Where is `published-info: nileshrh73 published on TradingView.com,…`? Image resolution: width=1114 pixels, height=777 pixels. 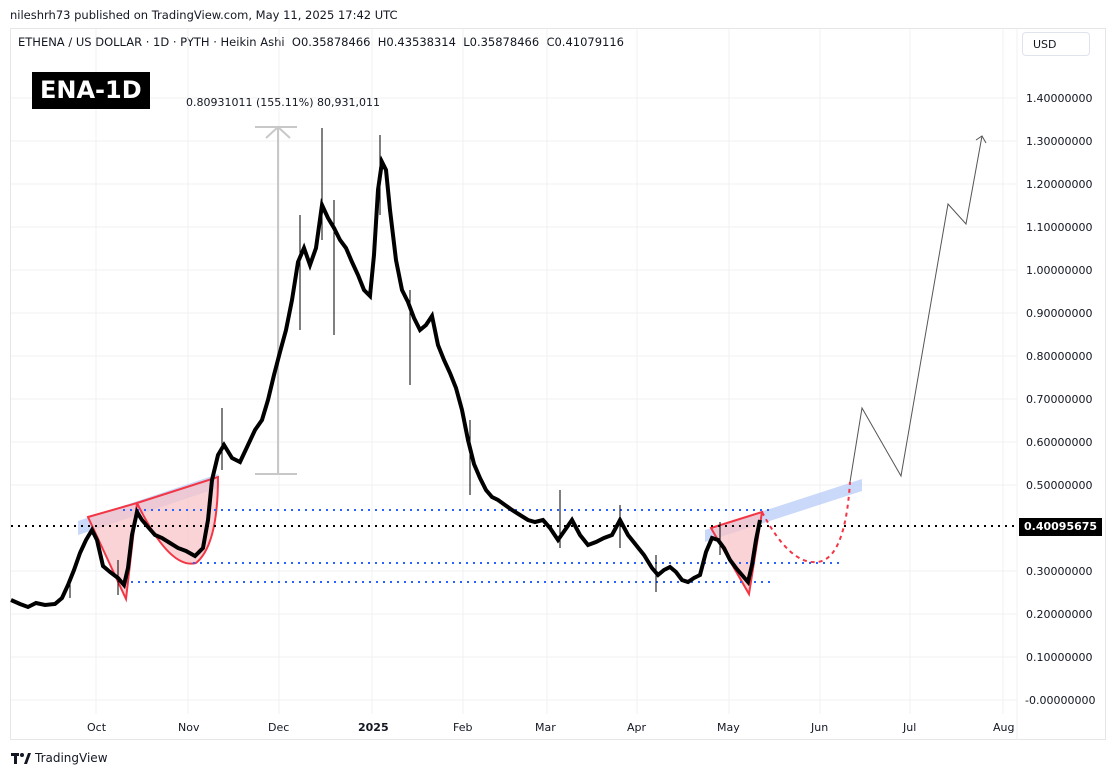
published-info: nileshrh73 published on TradingView.com,… is located at coordinates (204, 15).